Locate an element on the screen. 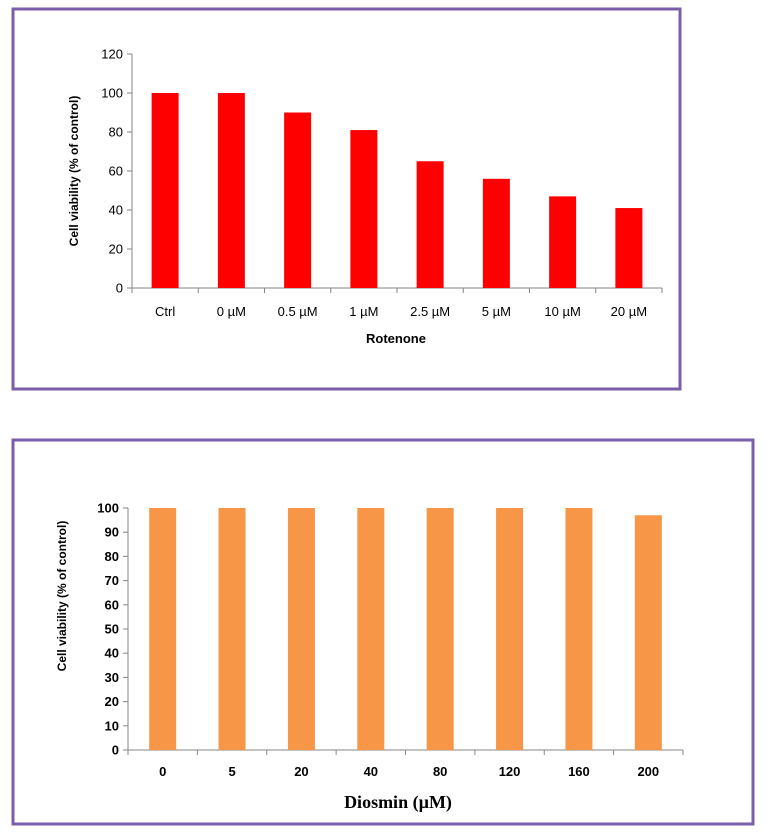 The width and height of the screenshot is (768, 834). chart2-y-tick-label: 10 is located at coordinates (112, 725).